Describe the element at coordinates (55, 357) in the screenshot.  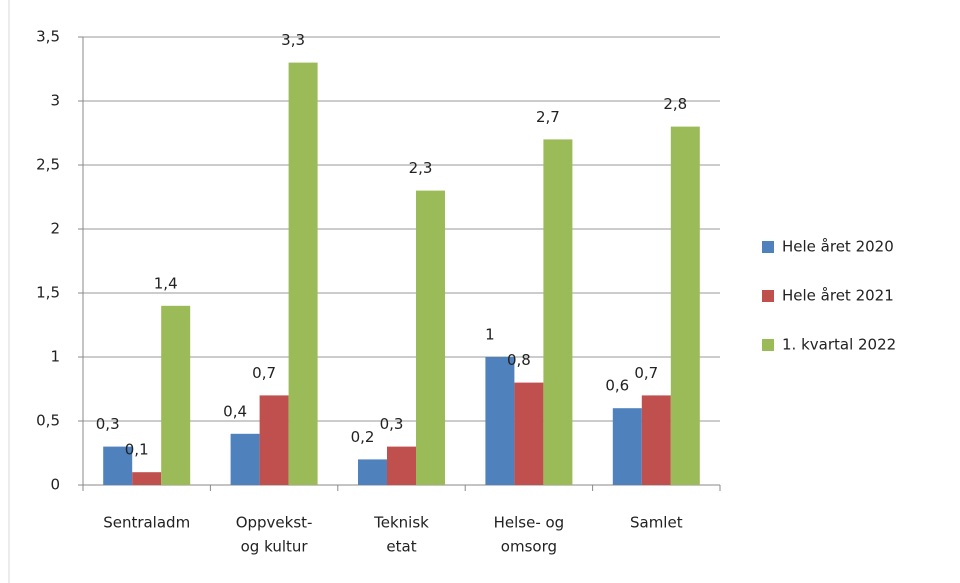
I see `y-tick-label: 1` at that location.